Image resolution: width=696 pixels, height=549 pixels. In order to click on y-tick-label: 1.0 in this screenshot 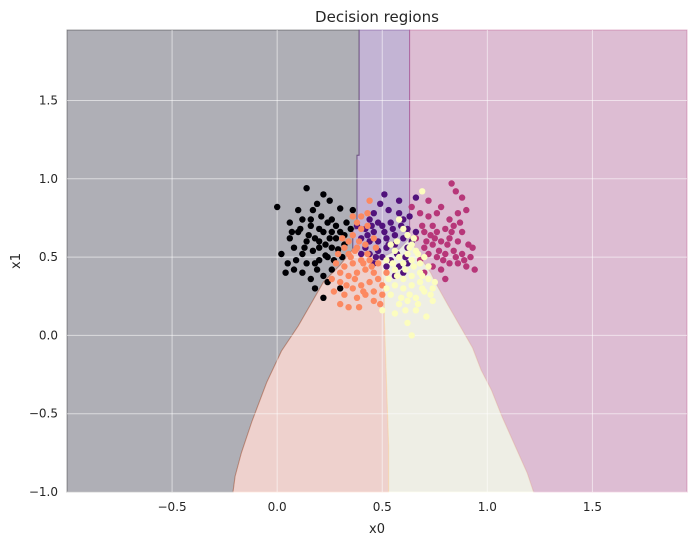, I will do `click(48, 179)`.